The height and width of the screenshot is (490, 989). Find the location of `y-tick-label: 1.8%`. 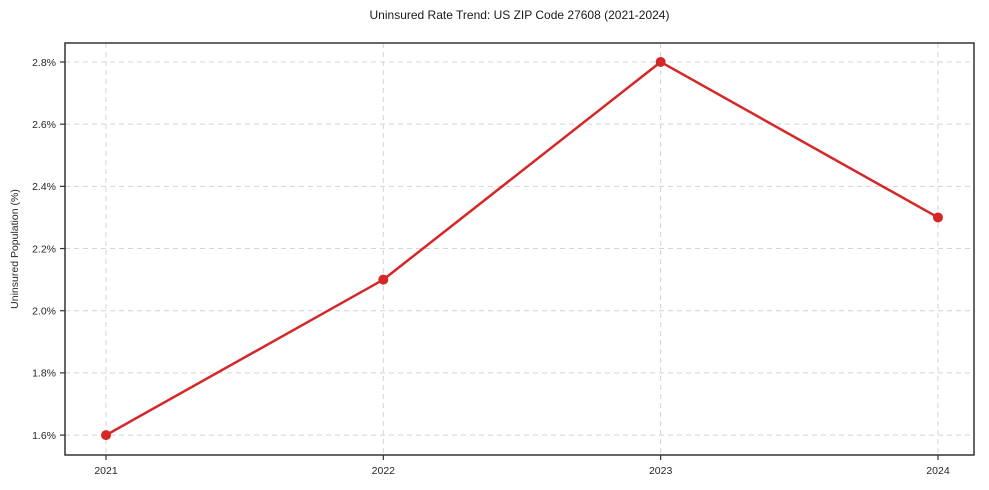

y-tick-label: 1.8% is located at coordinates (44, 374).